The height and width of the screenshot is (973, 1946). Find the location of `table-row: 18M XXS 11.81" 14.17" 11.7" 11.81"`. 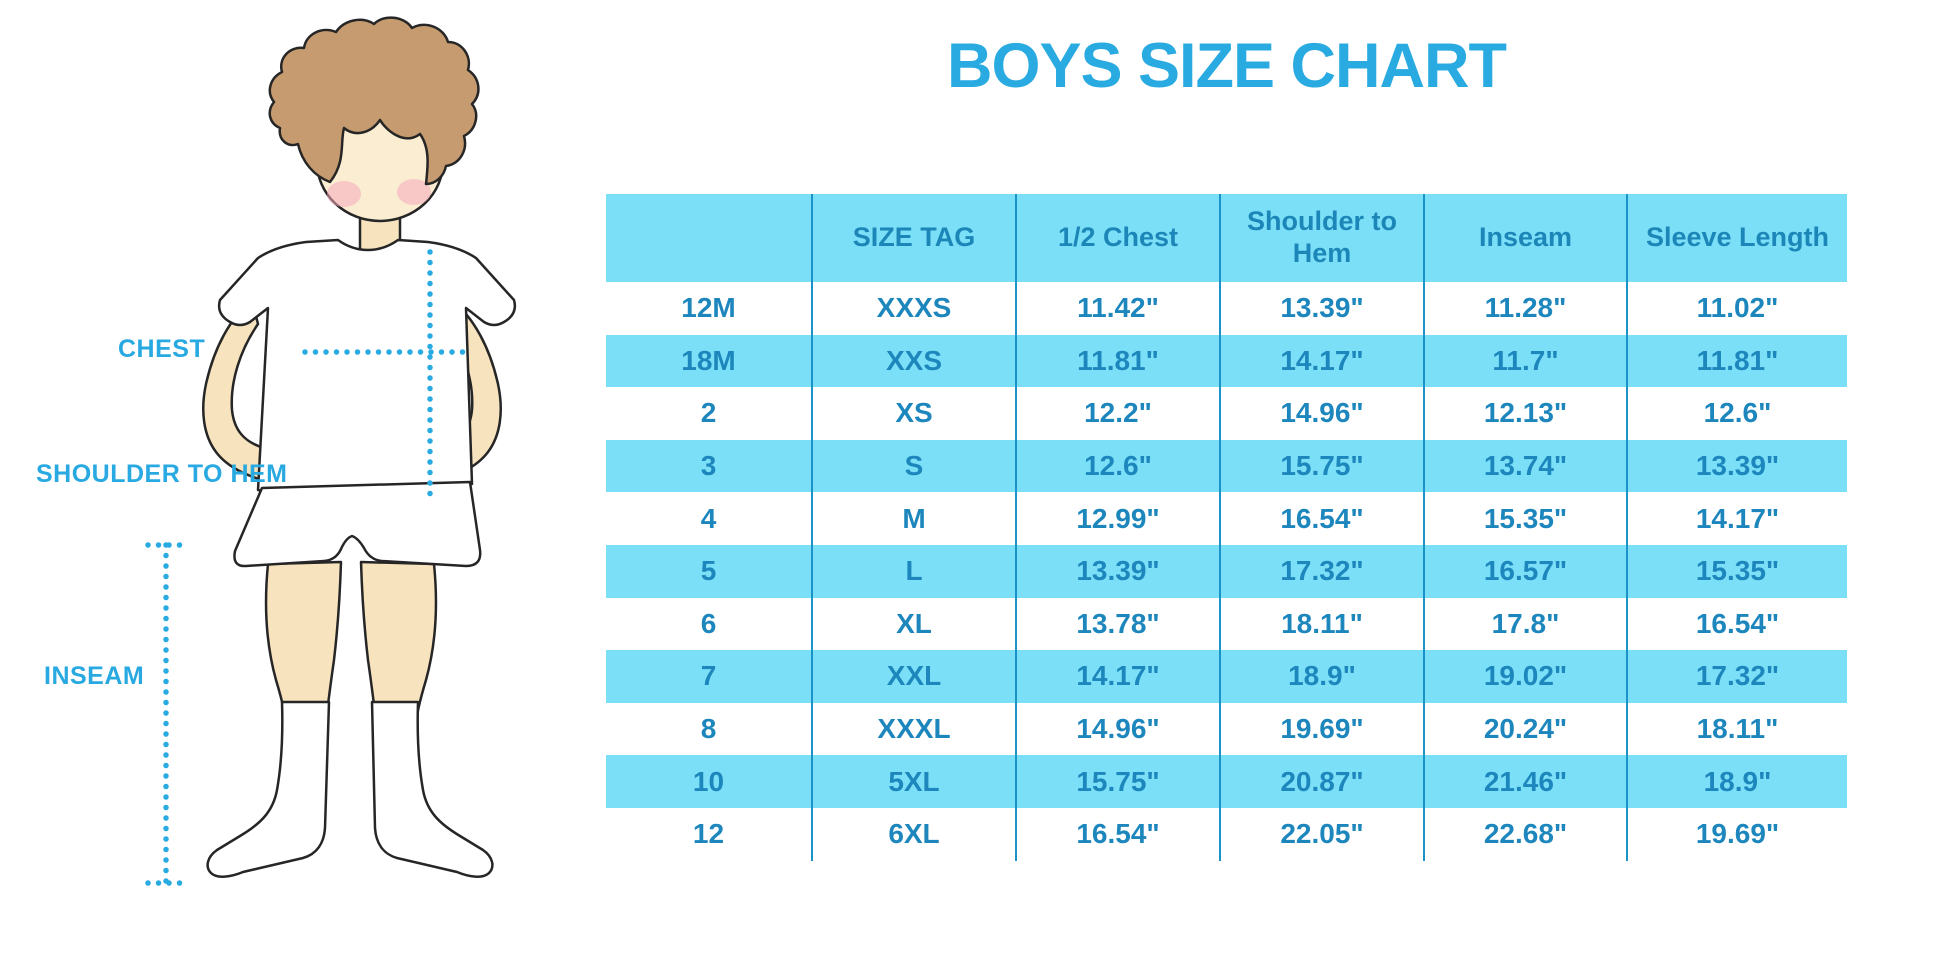

table-row: 18M XXS 11.81" 14.17" 11.7" 11.81" is located at coordinates (1226, 361).